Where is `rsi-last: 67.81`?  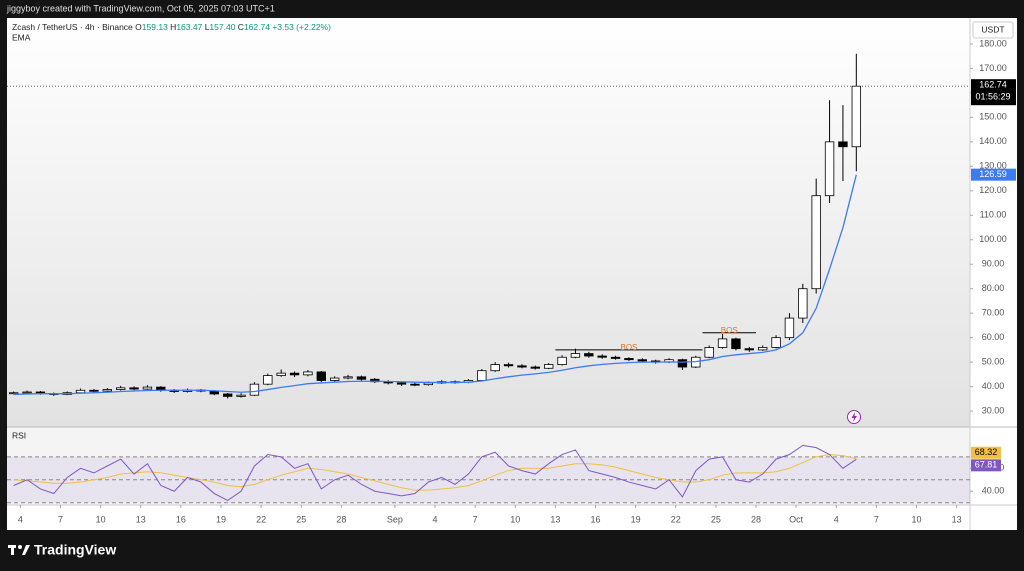 rsi-last: 67.81 is located at coordinates (986, 465).